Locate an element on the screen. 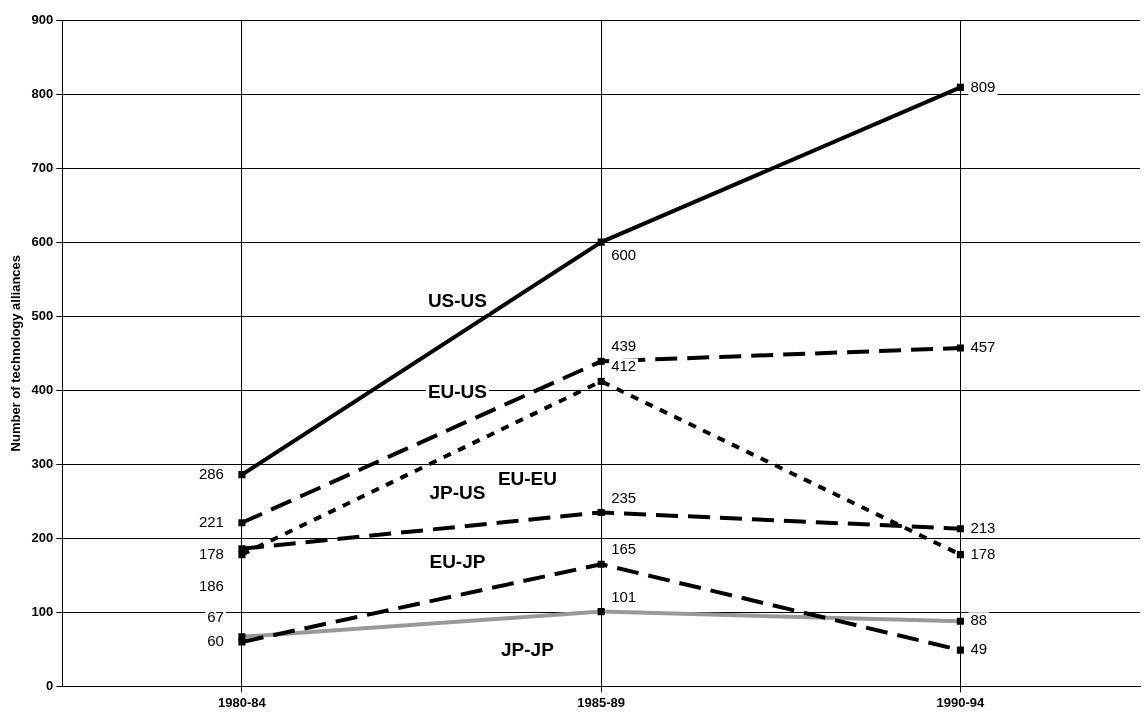 The height and width of the screenshot is (719, 1145). series-label: JP-JP is located at coordinates (528, 649).